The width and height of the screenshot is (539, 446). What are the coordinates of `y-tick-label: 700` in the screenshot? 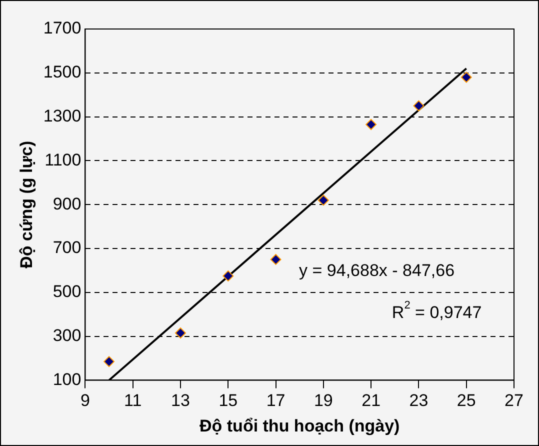 It's located at (67, 248).